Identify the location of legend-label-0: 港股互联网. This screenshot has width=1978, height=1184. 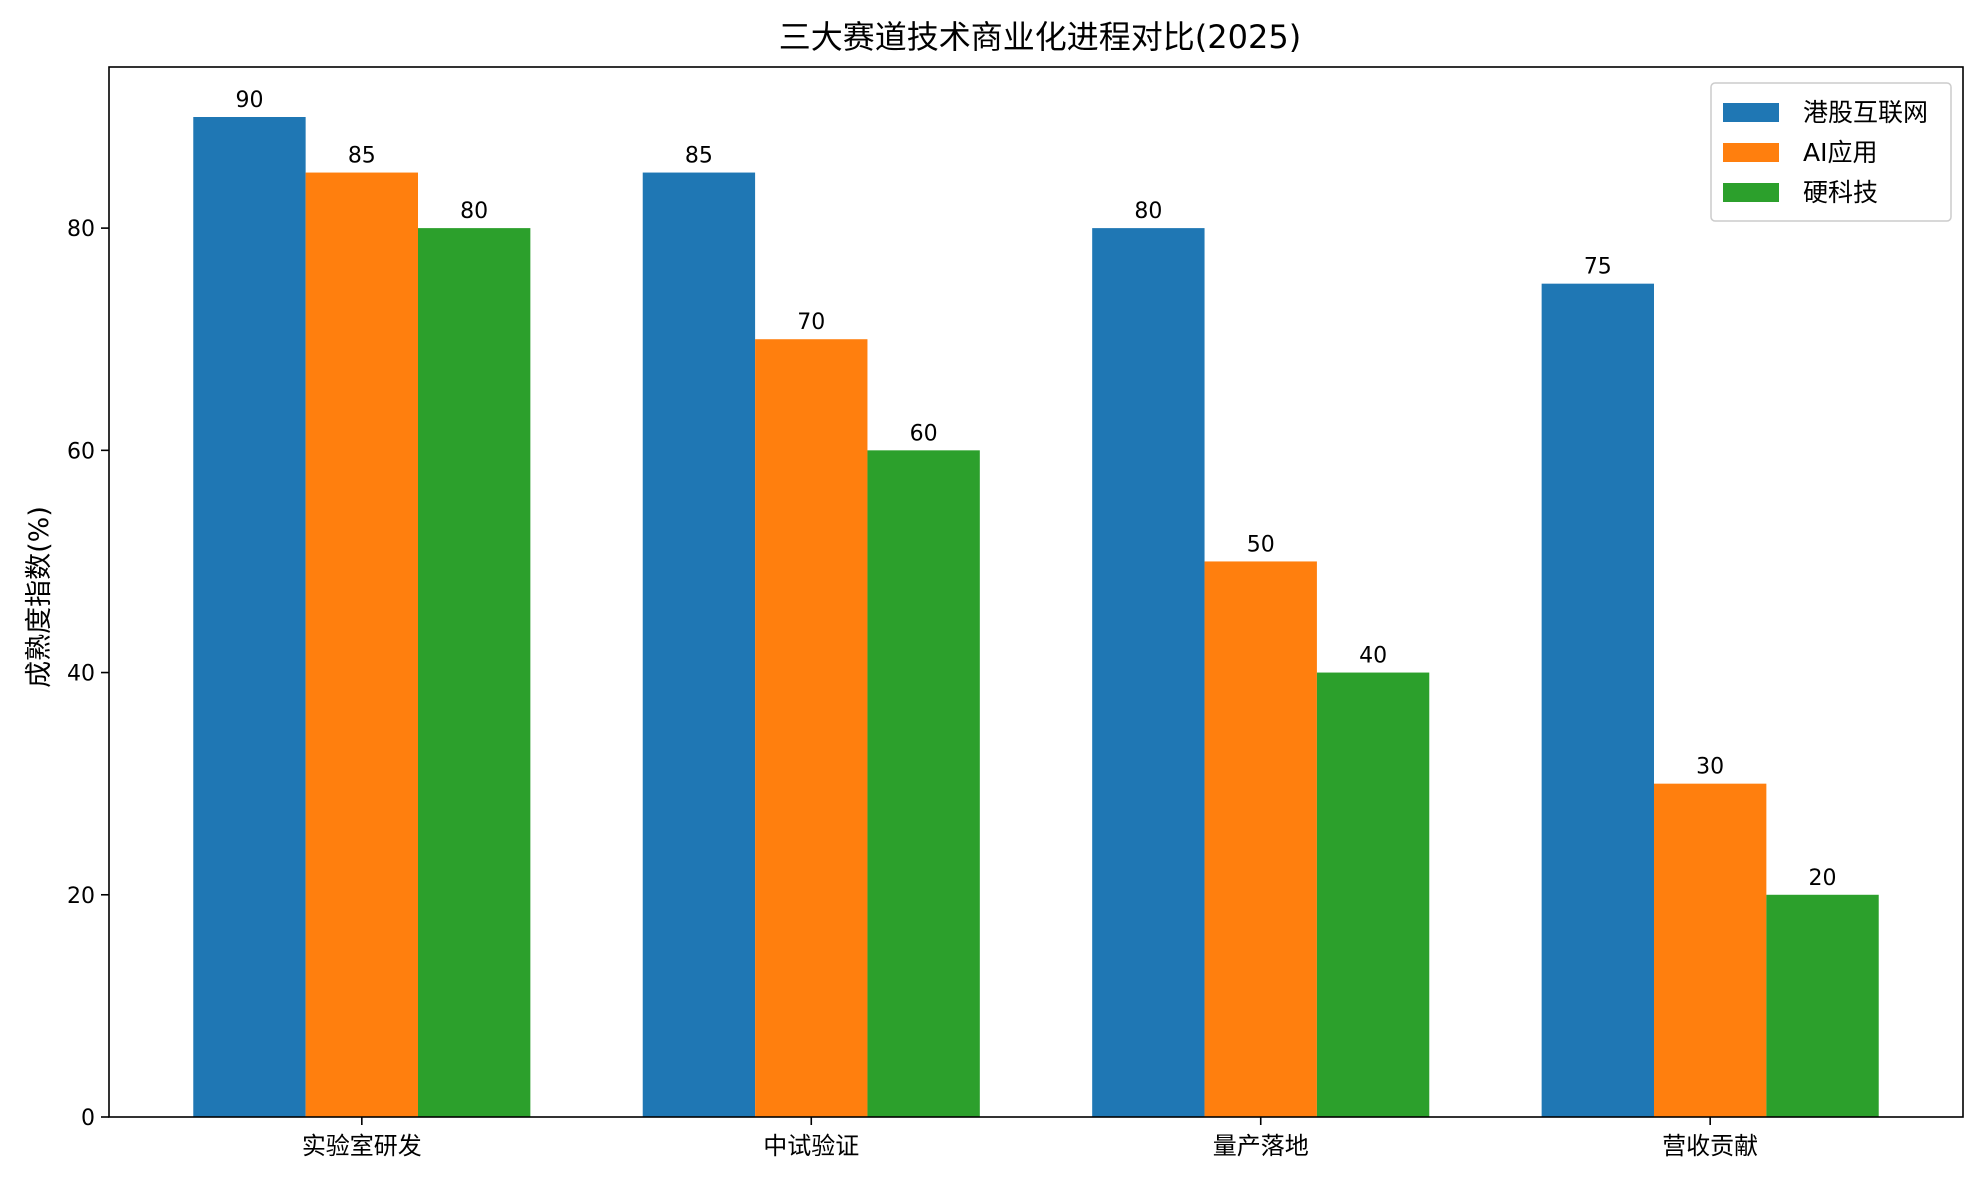
(1865, 112).